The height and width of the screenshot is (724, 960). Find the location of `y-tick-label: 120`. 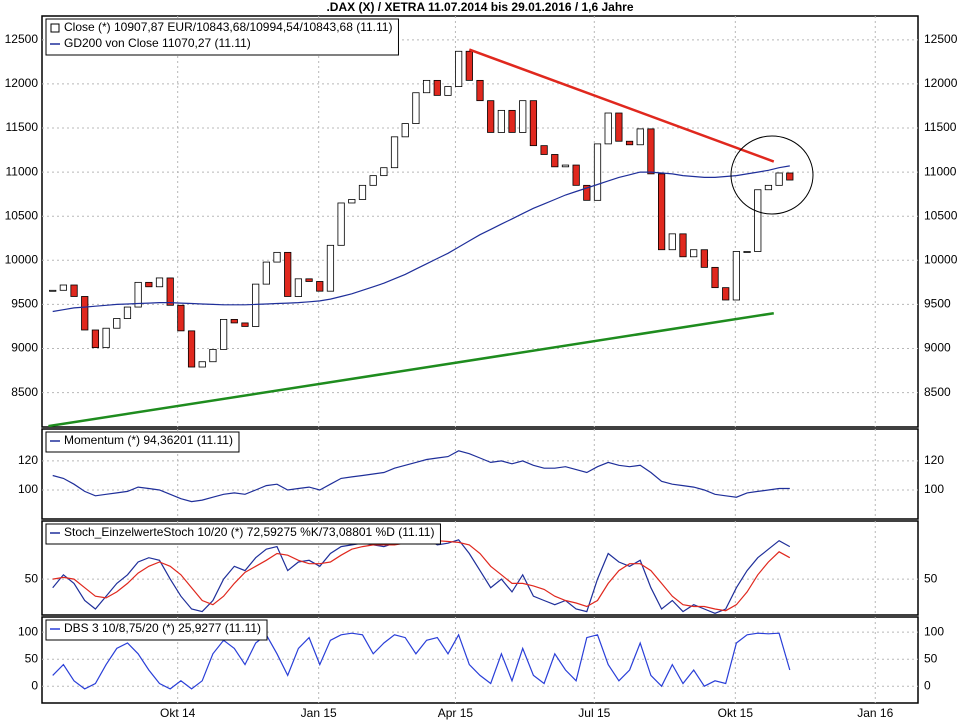

y-tick-label: 120 is located at coordinates (28, 460).